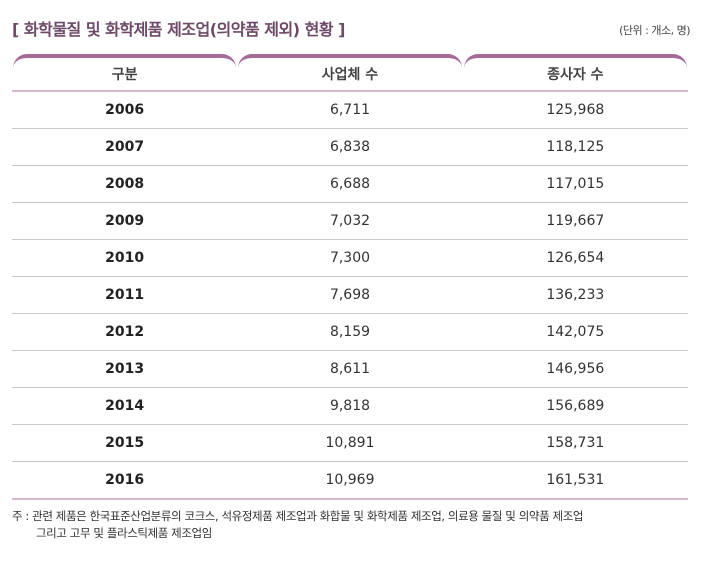 The width and height of the screenshot is (708, 561). I want to click on unit-label: (단위 : 개소, 명), so click(654, 30).